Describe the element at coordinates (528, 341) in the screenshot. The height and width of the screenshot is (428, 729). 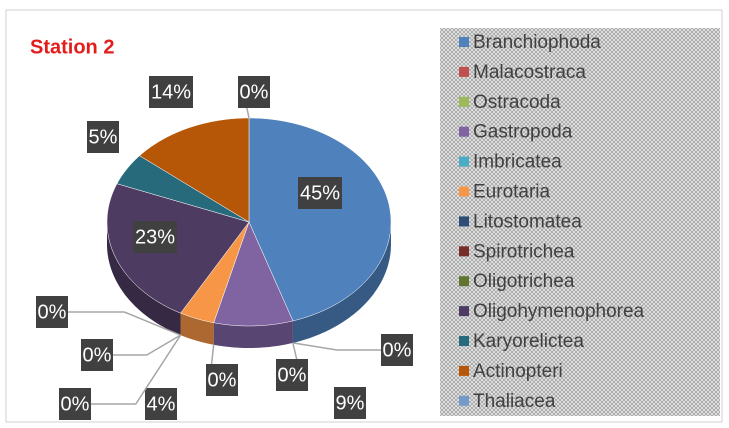
I see `legend-label: Karyorelictea` at that location.